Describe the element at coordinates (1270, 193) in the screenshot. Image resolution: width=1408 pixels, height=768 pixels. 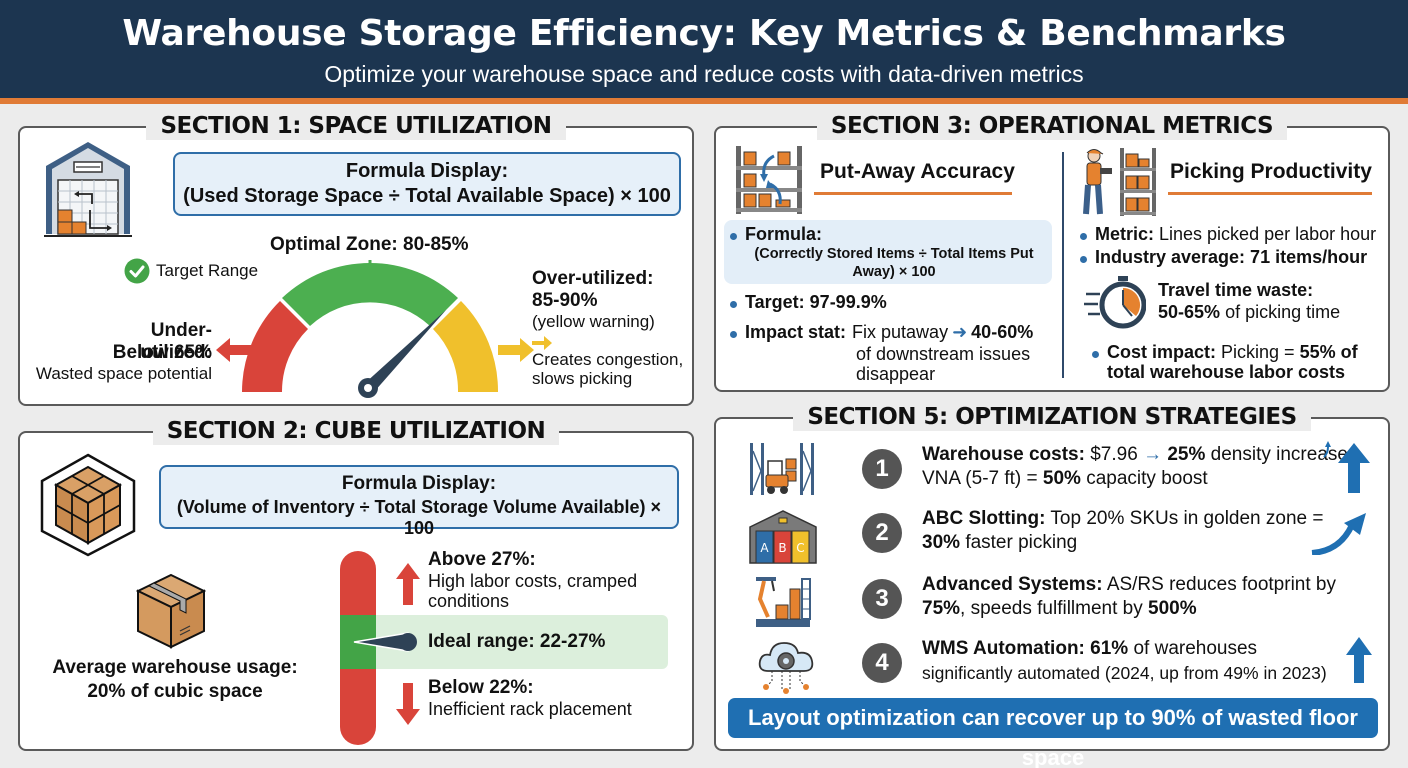
I see `picking-heading-underline` at that location.